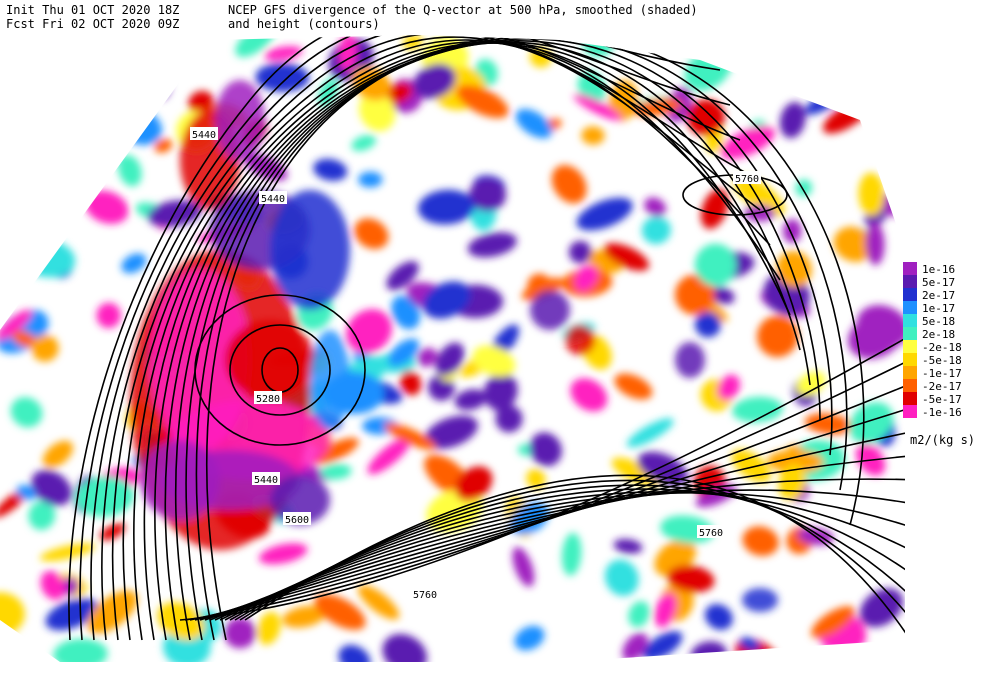 Image resolution: width=1000 pixels, height=680 pixels. What do you see at coordinates (942, 412) in the screenshot?
I see `legend-label: -1e-16` at bounding box center [942, 412].